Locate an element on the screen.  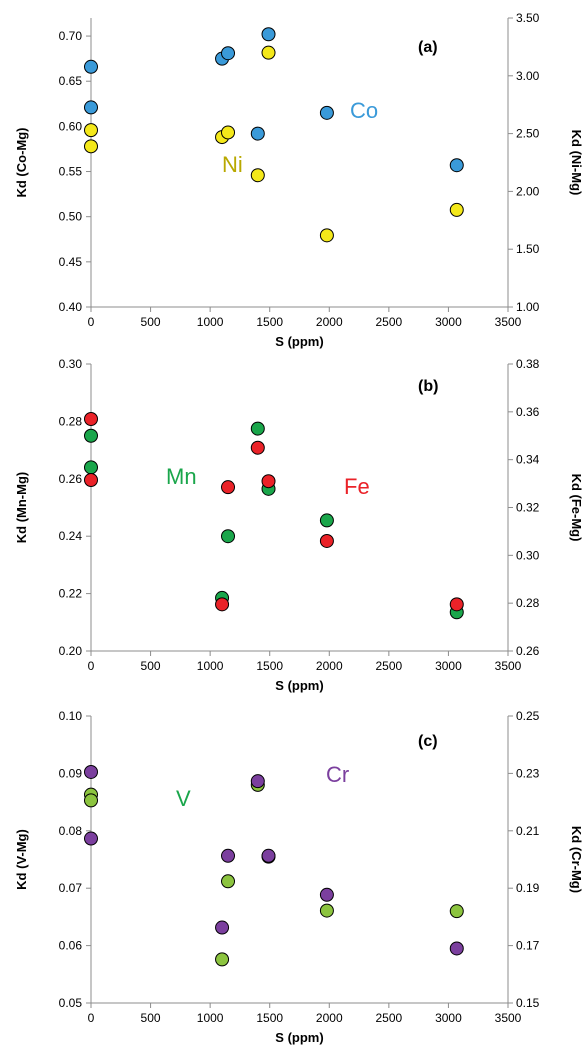
y-right-tick-label: 0.36 is located at coordinates (528, 412).